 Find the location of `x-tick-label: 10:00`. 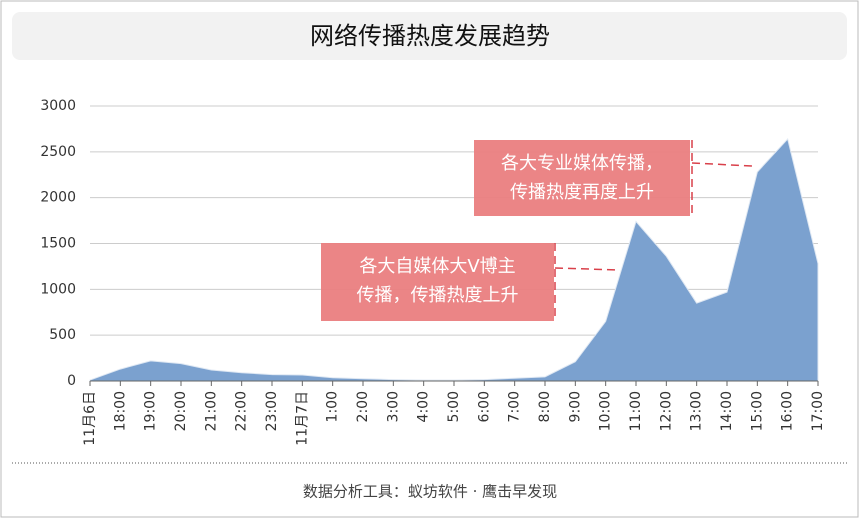

x-tick-label: 10:00 is located at coordinates (606, 411).